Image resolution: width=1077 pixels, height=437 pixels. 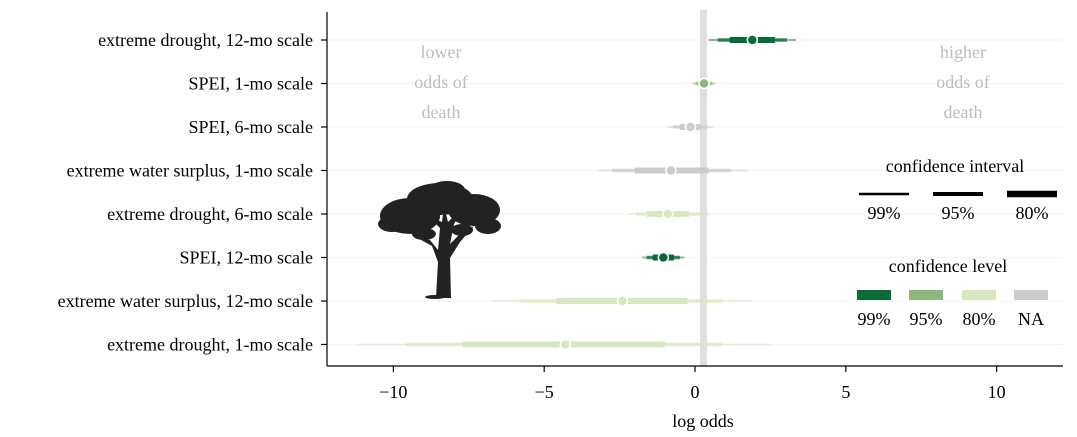 What do you see at coordinates (963, 52) in the screenshot?
I see `right-annotation-line-1: higher` at bounding box center [963, 52].